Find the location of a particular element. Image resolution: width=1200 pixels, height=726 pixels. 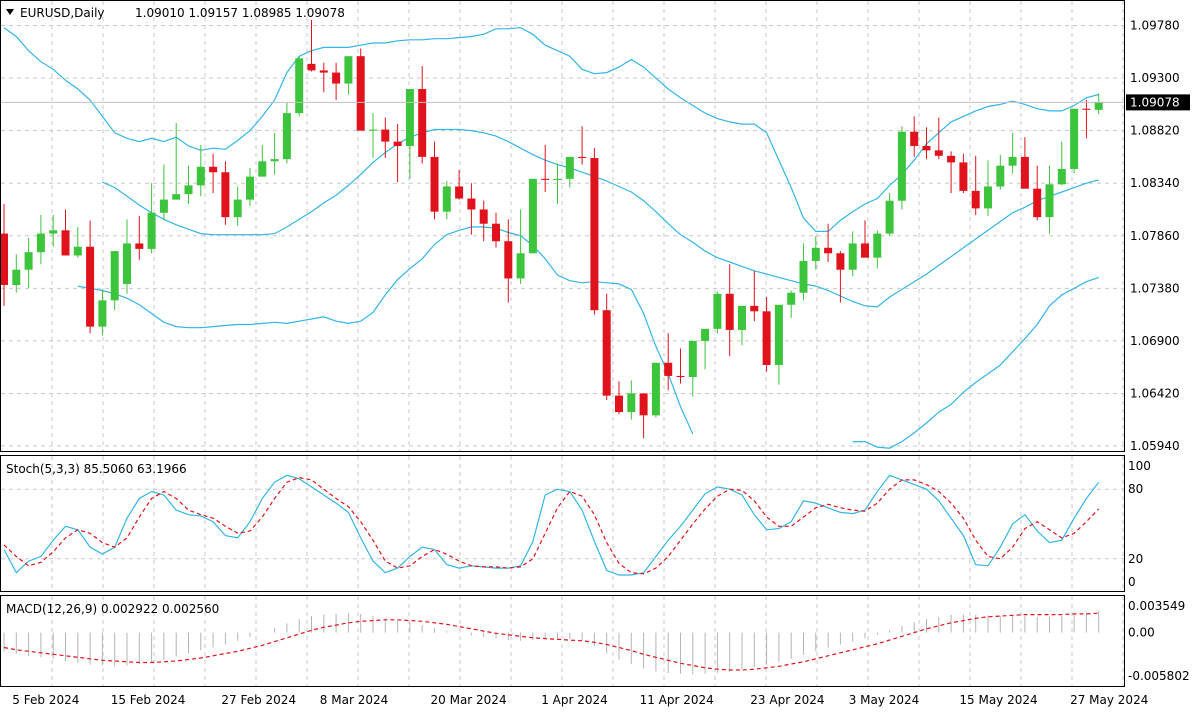

stoch-signal-line is located at coordinates (551, 525).